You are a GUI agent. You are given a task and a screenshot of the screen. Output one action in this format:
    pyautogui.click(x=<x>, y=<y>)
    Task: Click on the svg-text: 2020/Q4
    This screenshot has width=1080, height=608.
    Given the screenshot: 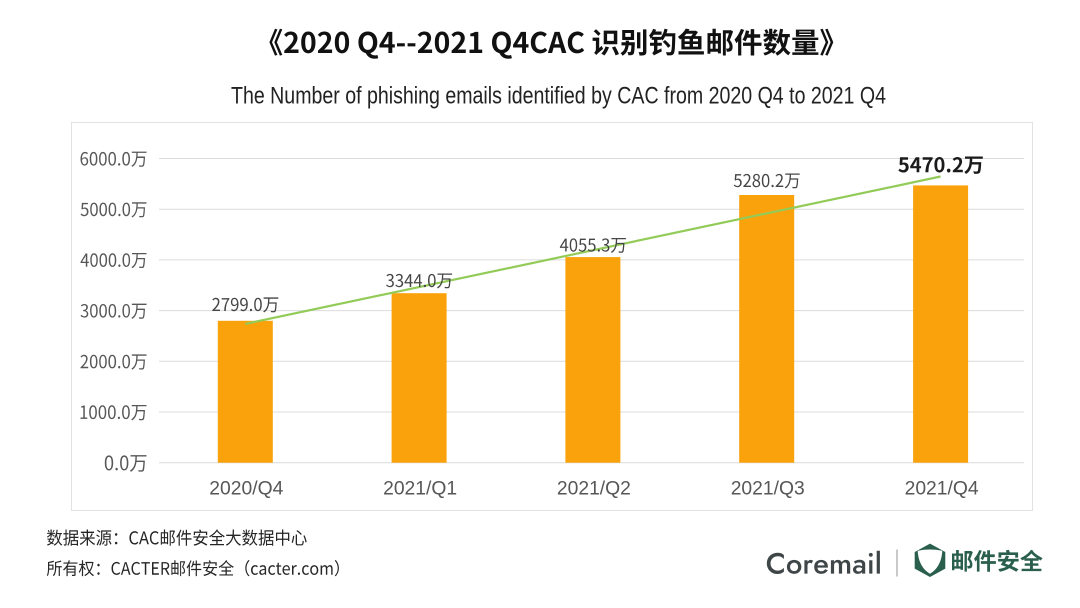 What is the action you would take?
    pyautogui.click(x=246, y=489)
    